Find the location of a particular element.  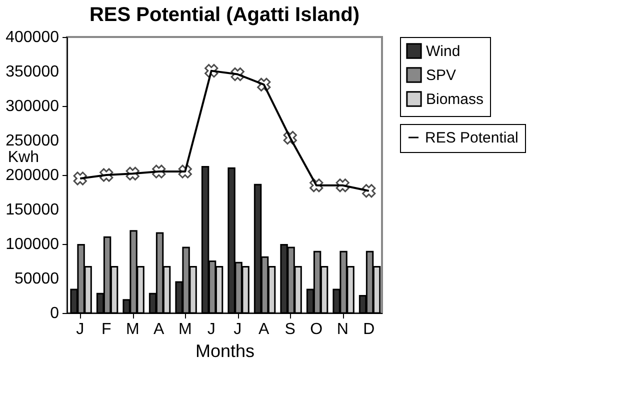

x-tick-label: O is located at coordinates (316, 329).